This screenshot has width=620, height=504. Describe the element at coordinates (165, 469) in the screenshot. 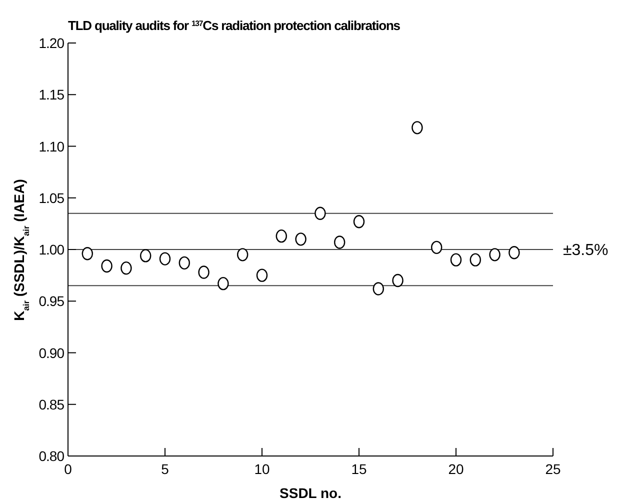

I see `x-tick-label: 5` at that location.